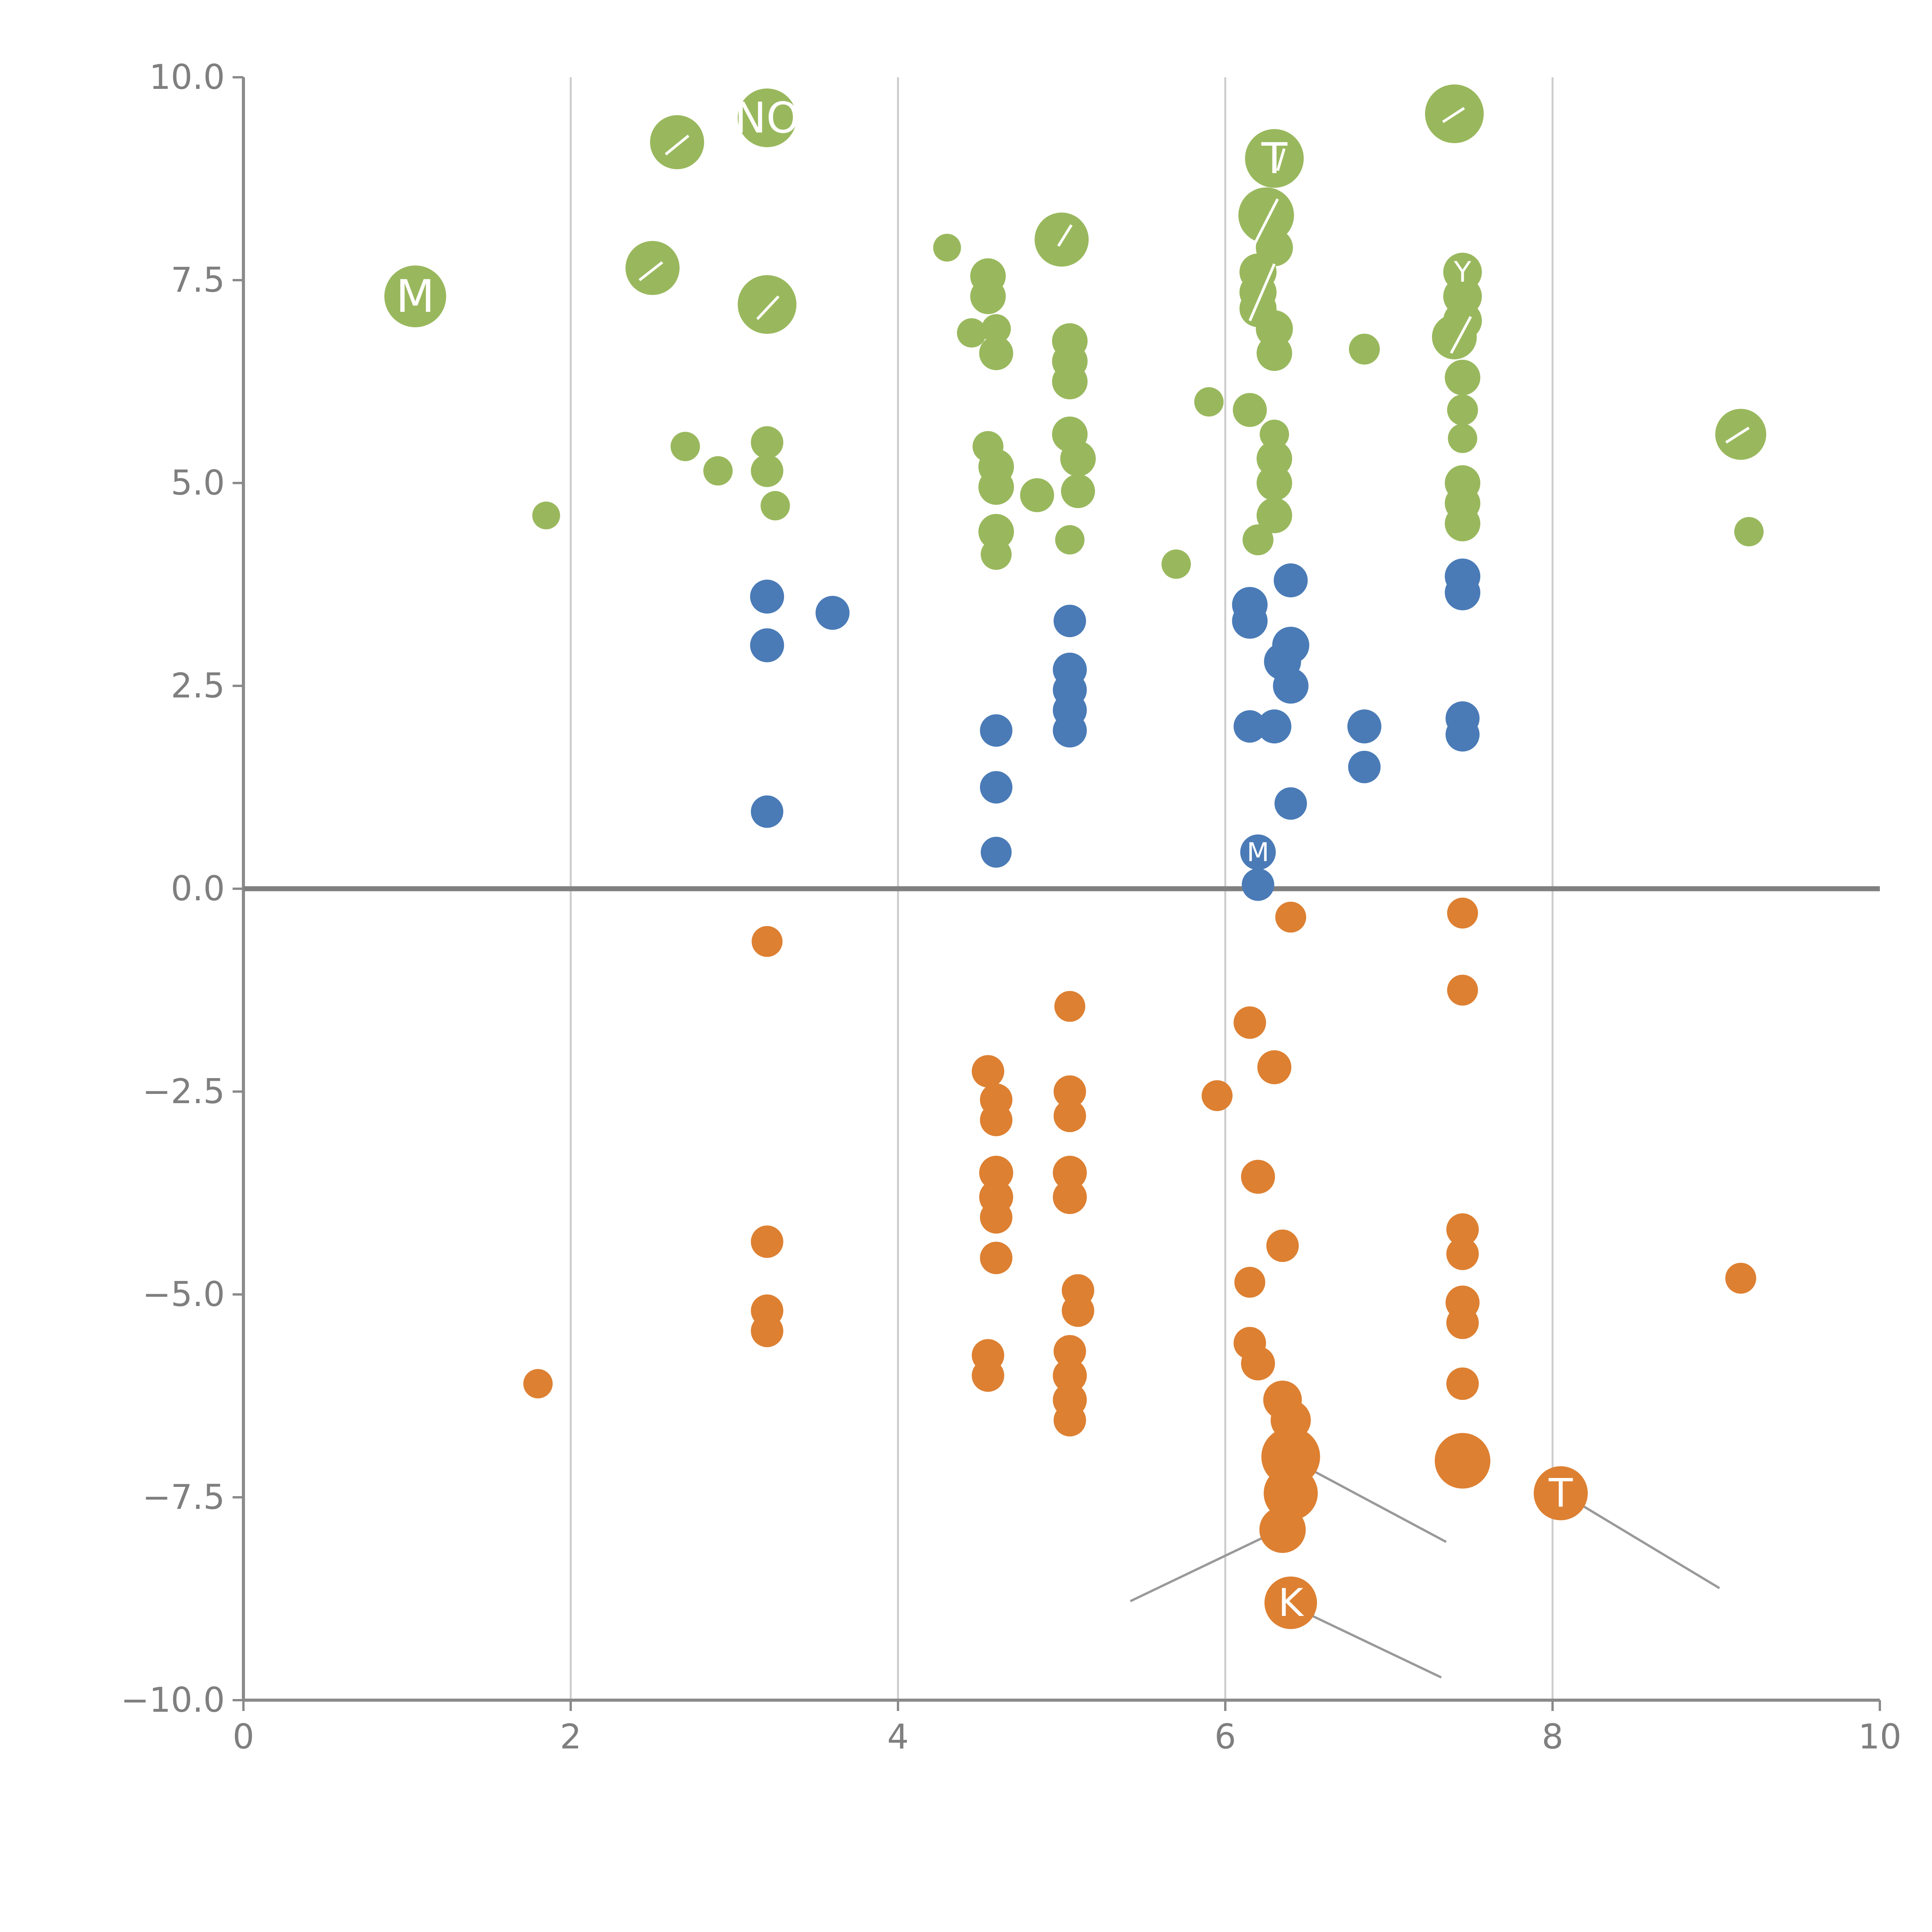 The height and width of the screenshot is (1932, 1932). What do you see at coordinates (244, 1737) in the screenshot?
I see `x-tick-label: 0` at bounding box center [244, 1737].